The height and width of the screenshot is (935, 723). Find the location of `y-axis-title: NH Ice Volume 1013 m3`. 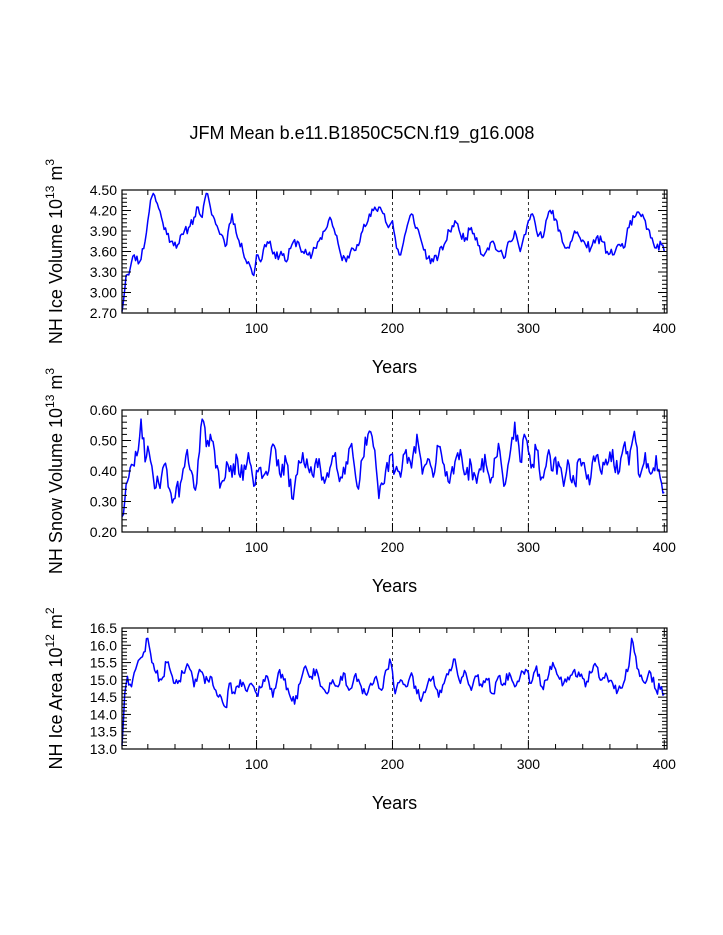

y-axis-title: NH Ice Volume 1013 m3 is located at coordinates (54, 251).